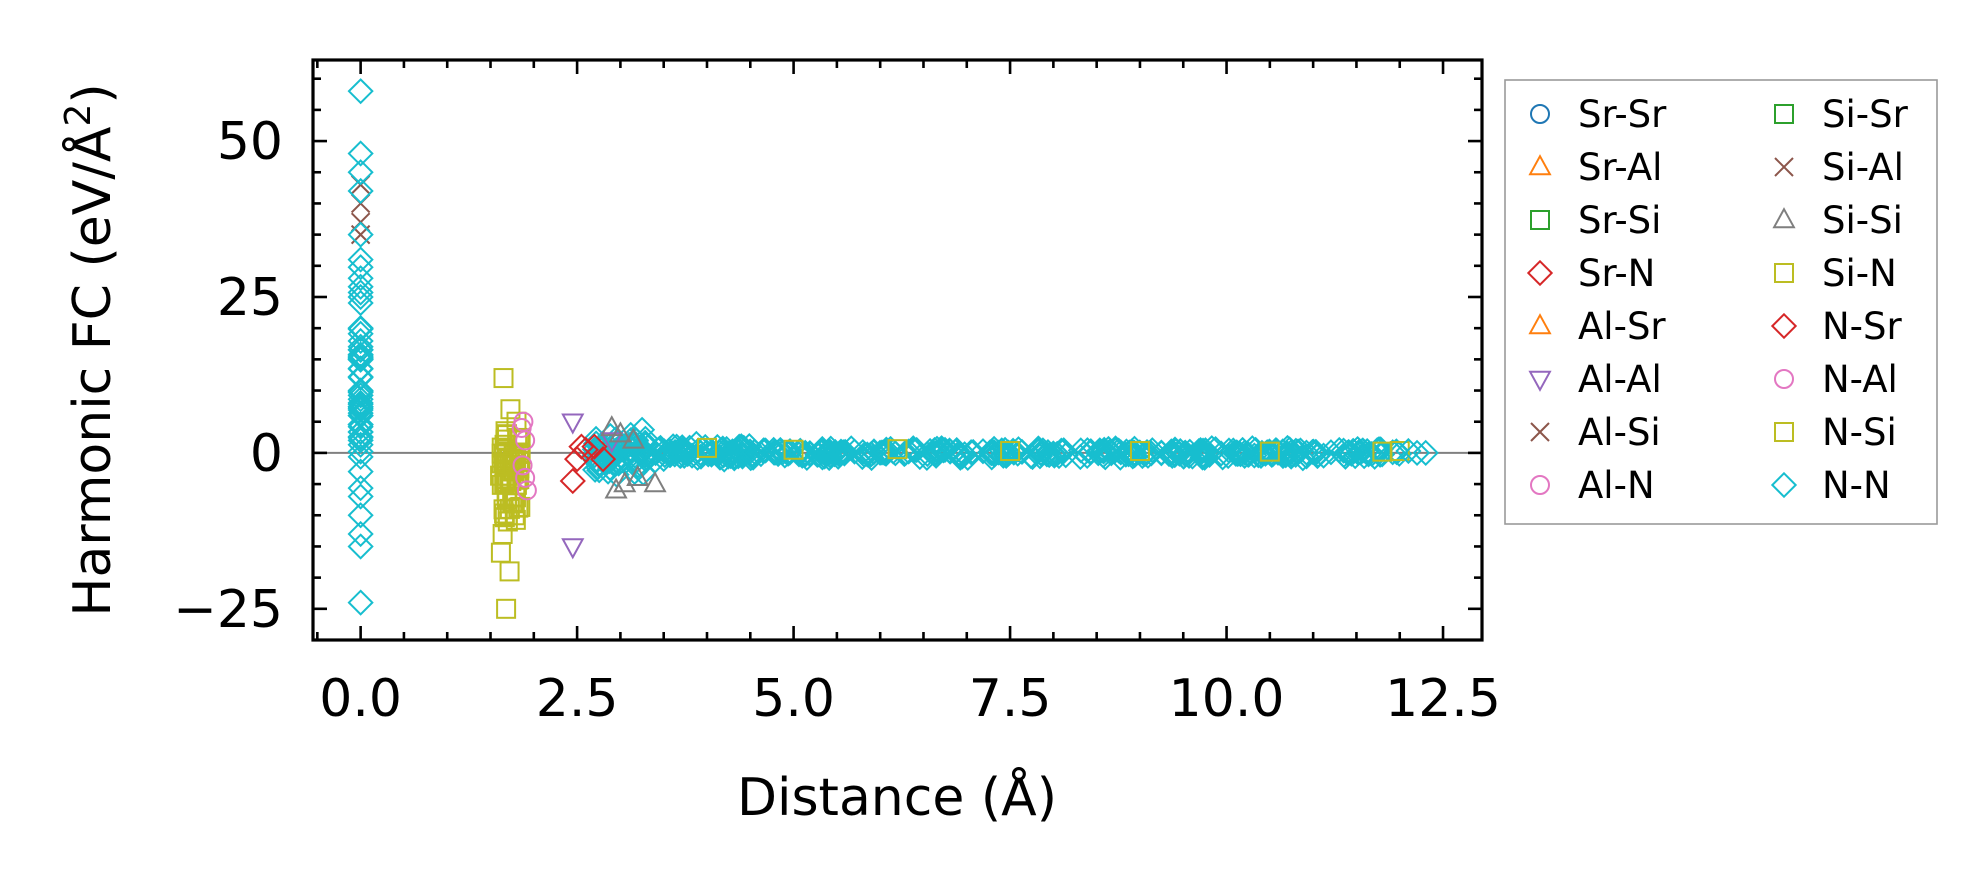 This screenshot has height=883, width=1984. Describe the element at coordinates (1622, 114) in the screenshot. I see `legend-label-sr-sr: Sr-Sr` at that location.